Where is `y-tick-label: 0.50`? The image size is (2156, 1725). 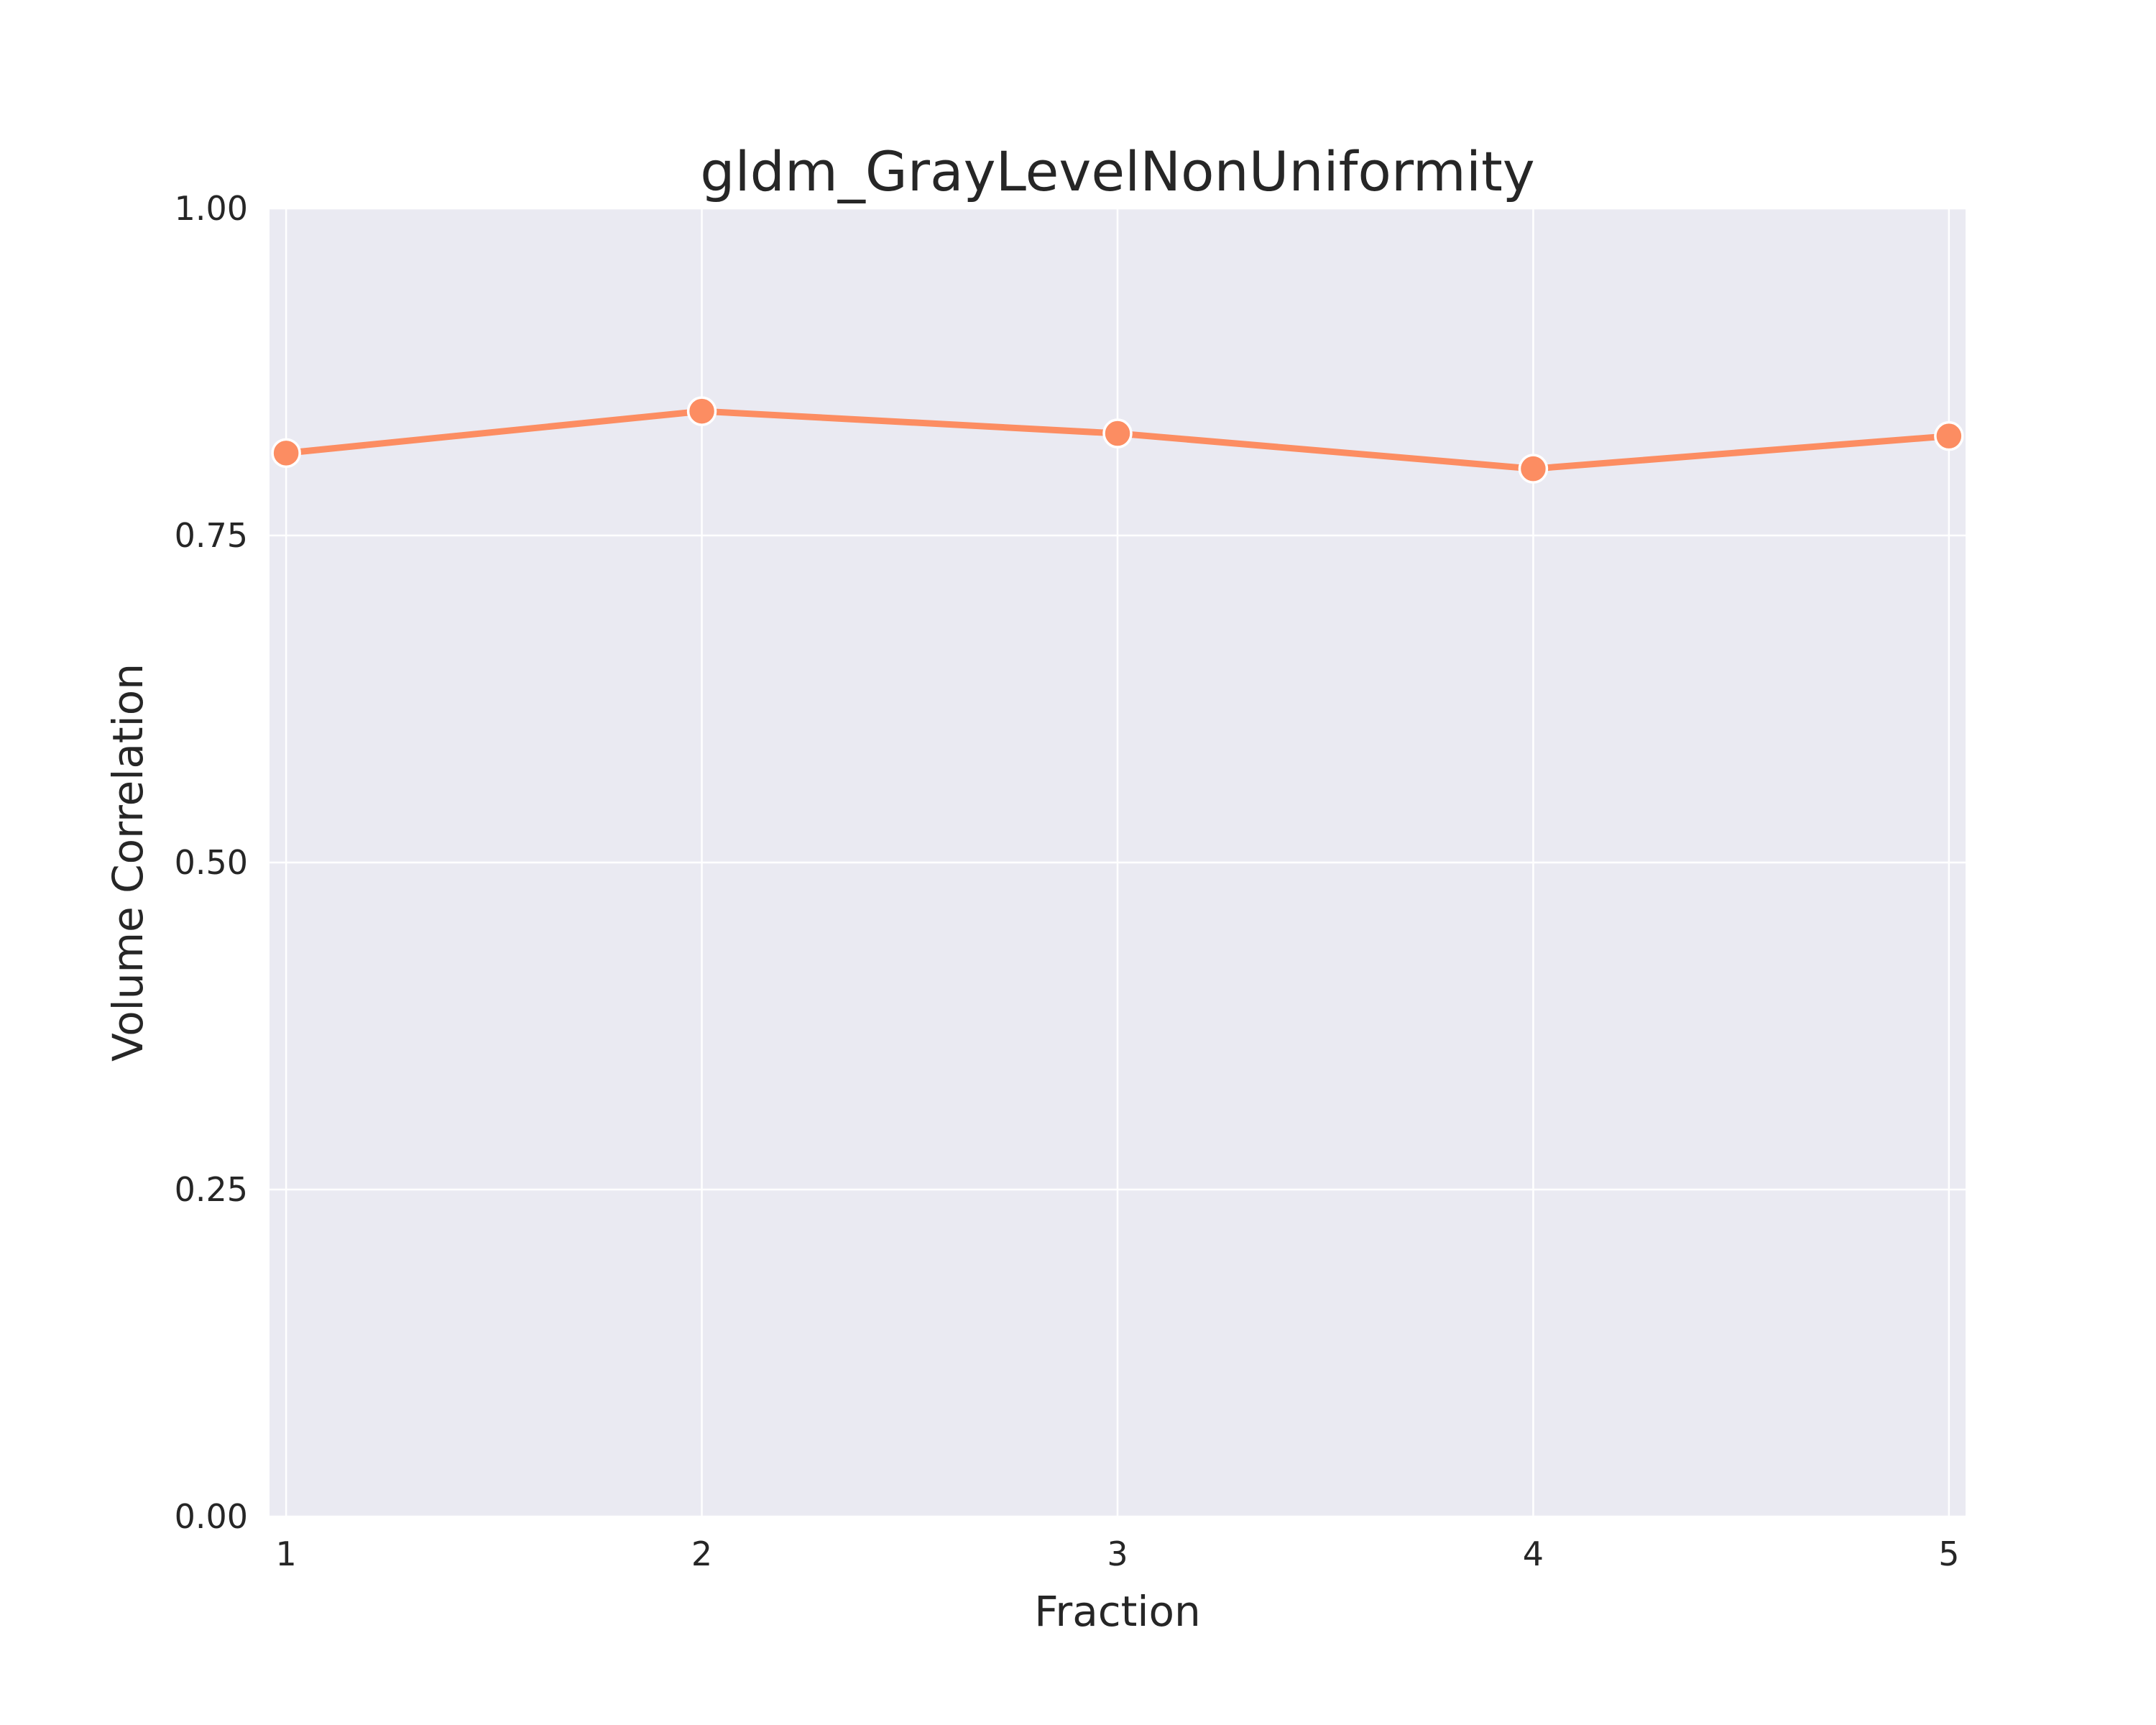
y-tick-label: 0.50 is located at coordinates (211, 862).